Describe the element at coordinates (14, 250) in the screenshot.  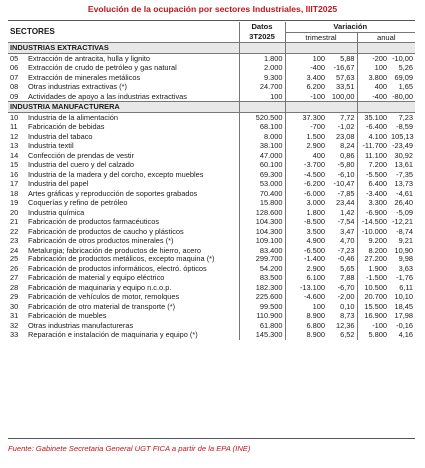
I see `row-code: 24` at that location.